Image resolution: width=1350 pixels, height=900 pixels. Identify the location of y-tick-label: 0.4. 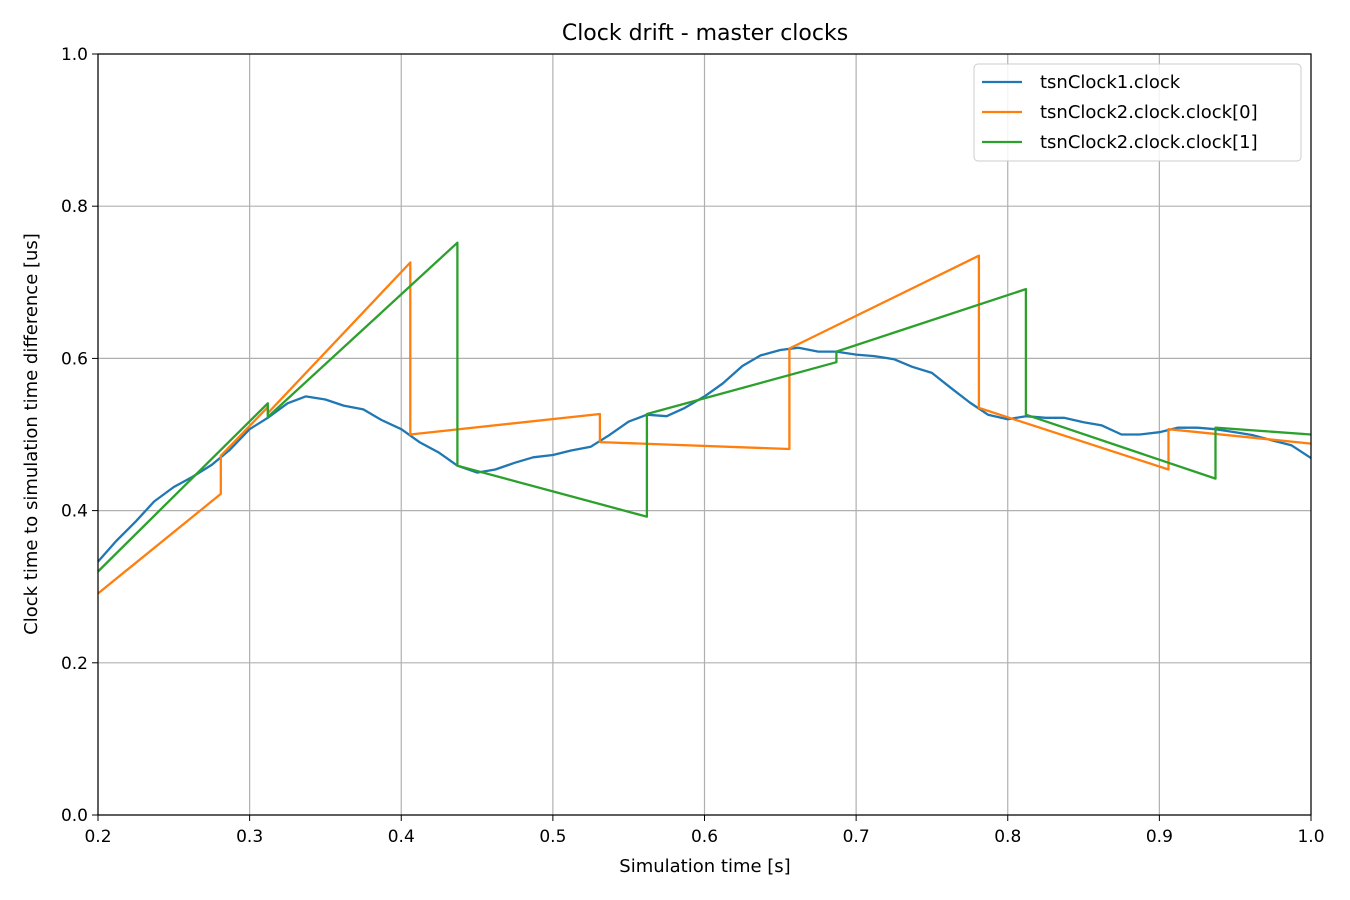
(74, 512).